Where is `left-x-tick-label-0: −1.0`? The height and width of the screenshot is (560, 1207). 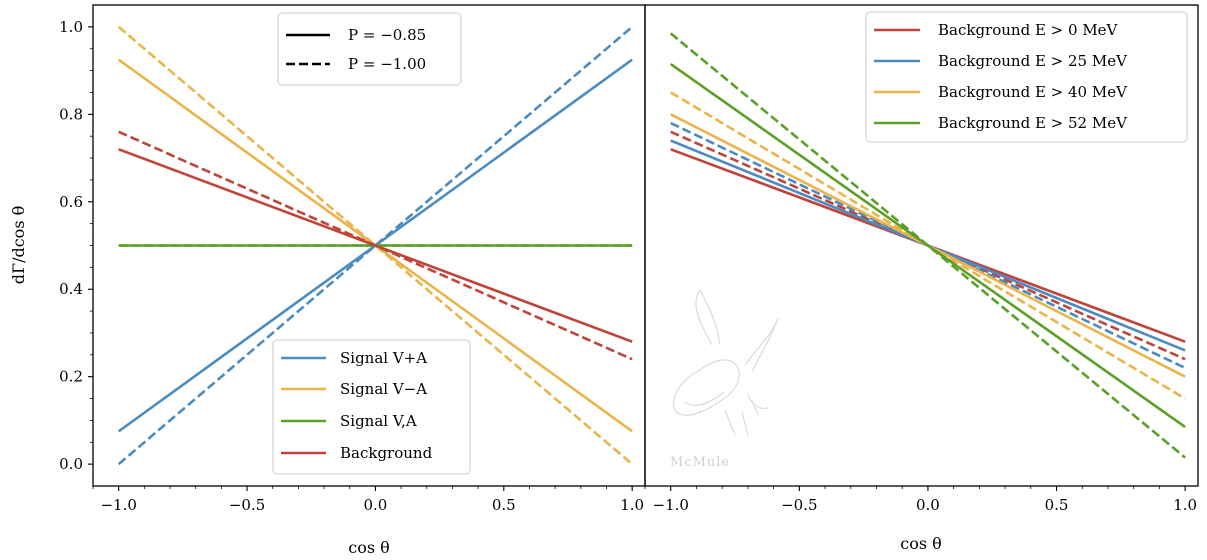 left-x-tick-label-0: −1.0 is located at coordinates (118, 505).